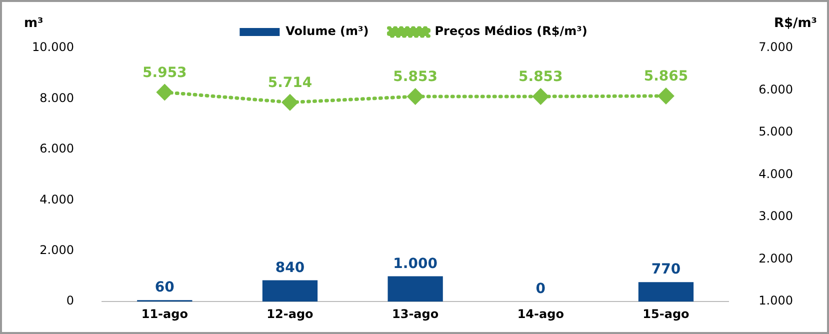 The width and height of the screenshot is (829, 334). What do you see at coordinates (666, 313) in the screenshot?
I see `x-tick-label: 15-ago` at bounding box center [666, 313].